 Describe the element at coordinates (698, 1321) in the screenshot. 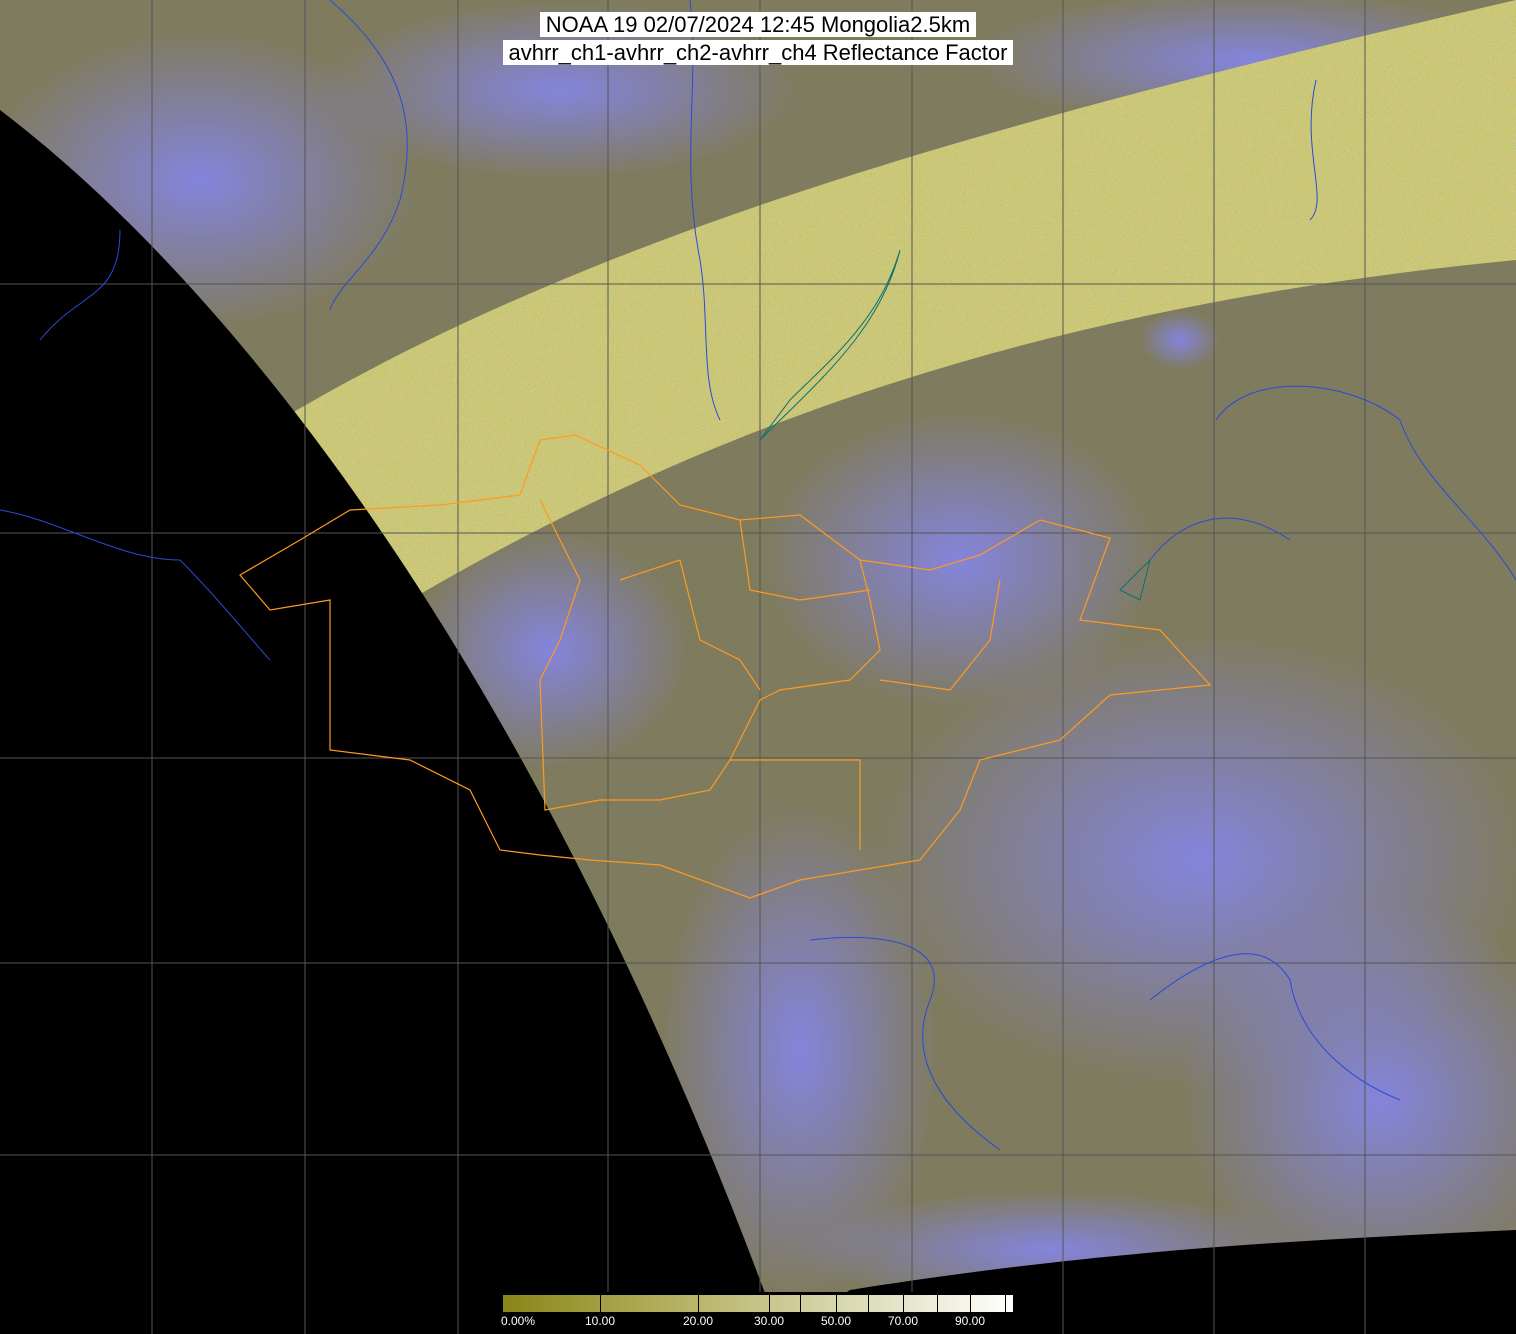

I see `colorbar-label: 20.00` at that location.